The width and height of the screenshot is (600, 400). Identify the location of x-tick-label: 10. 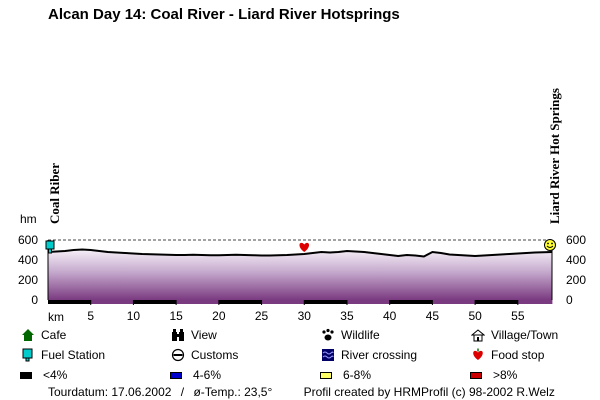
(134, 316).